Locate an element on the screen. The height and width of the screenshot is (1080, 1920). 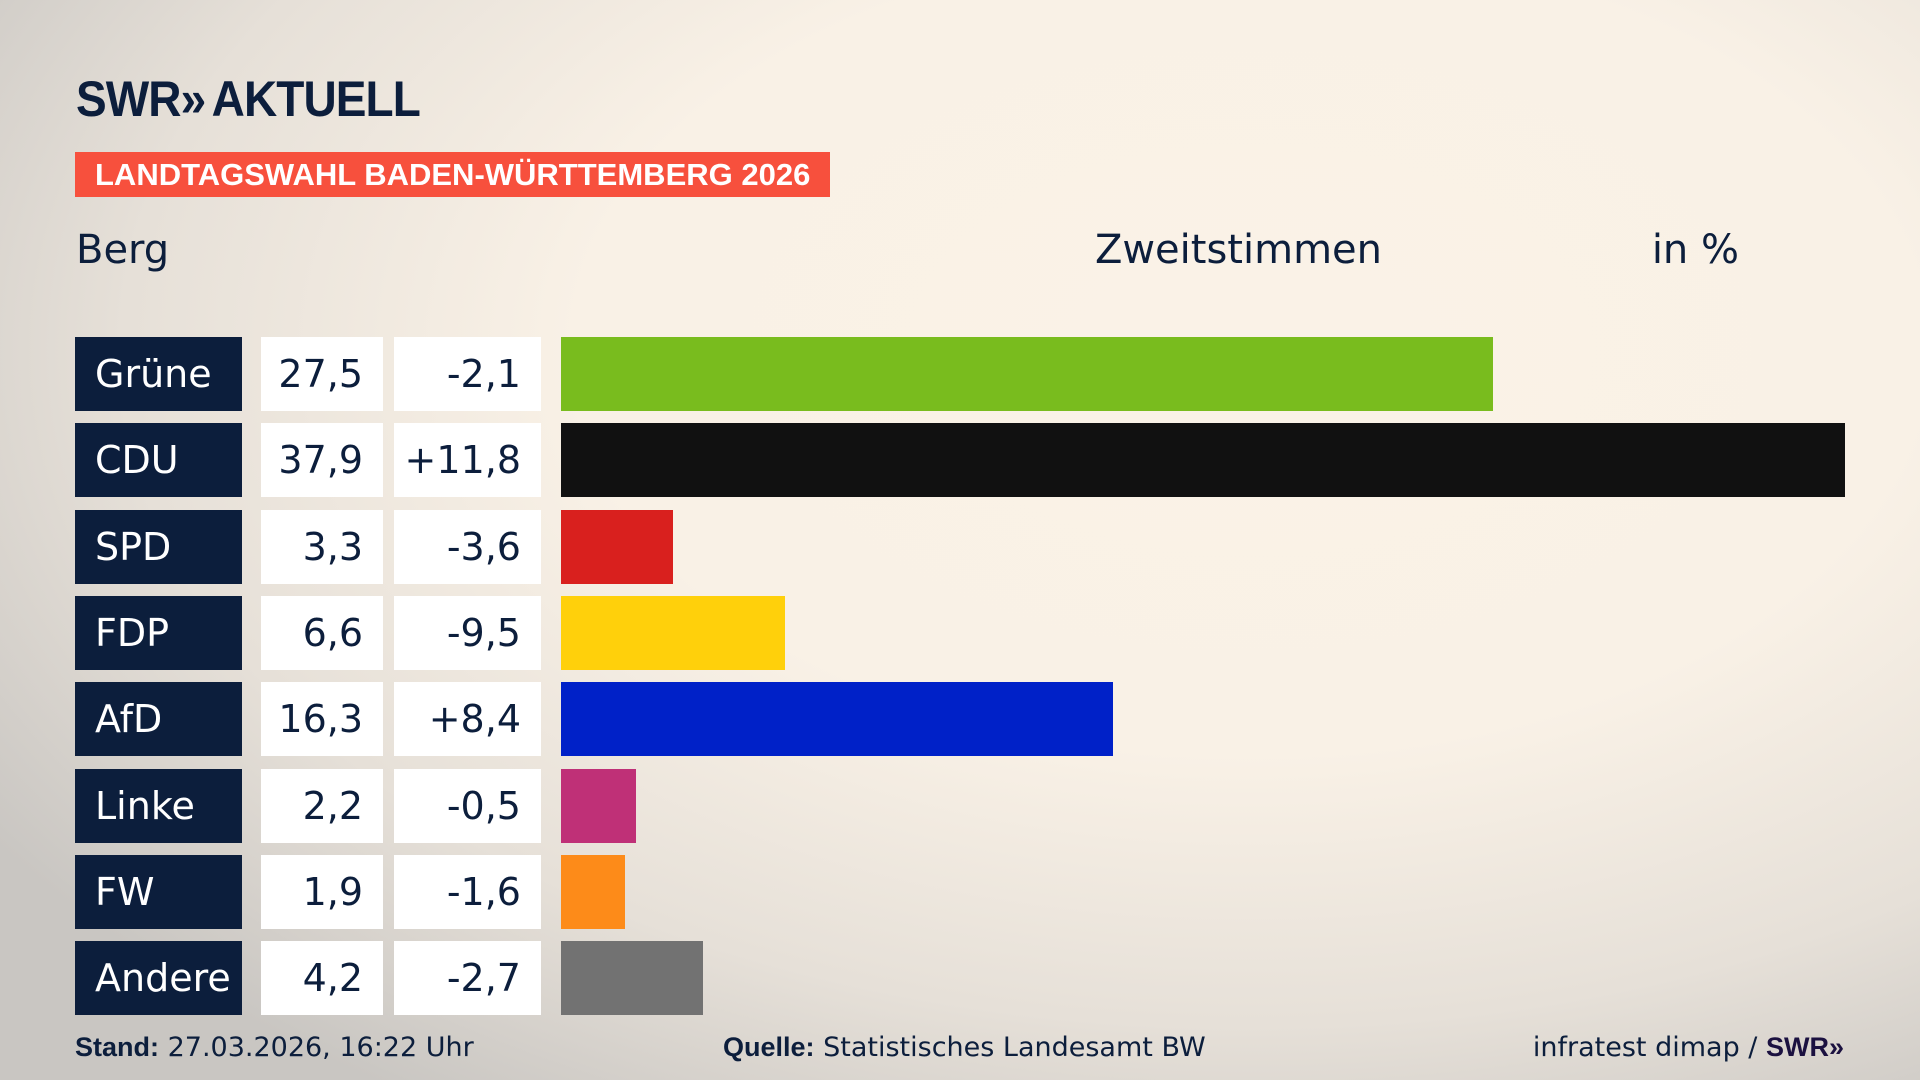
party-diff: +11,8 is located at coordinates (467, 460).